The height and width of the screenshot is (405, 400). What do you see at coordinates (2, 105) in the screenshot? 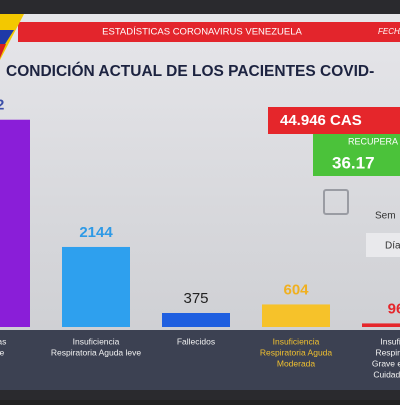
I see `value-label: 52` at bounding box center [2, 105].